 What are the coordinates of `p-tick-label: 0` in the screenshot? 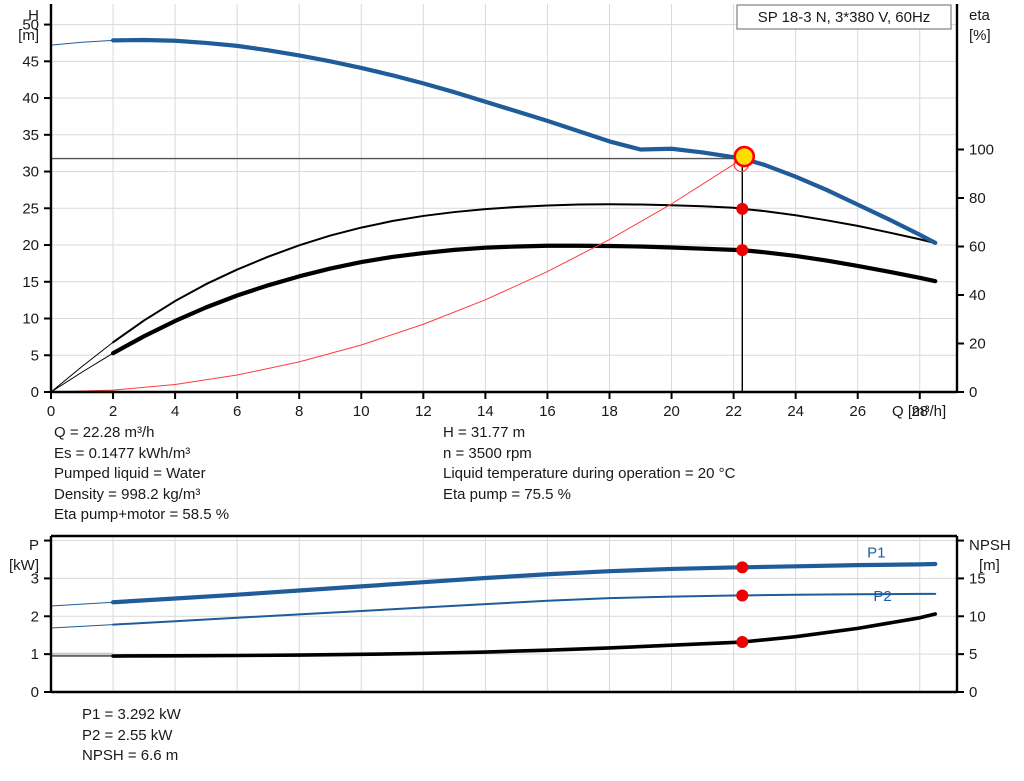 It's located at (35, 692).